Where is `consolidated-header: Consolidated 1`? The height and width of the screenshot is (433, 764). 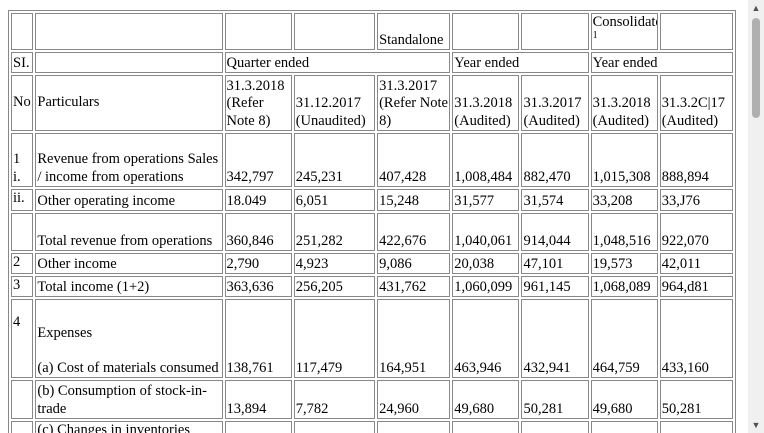
consolidated-header: Consolidated 1 is located at coordinates (624, 31).